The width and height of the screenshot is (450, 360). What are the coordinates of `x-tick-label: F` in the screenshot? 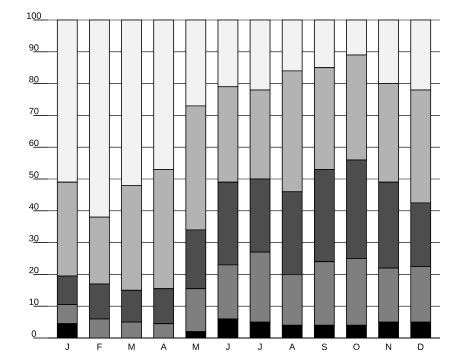 It's located at (99, 347).